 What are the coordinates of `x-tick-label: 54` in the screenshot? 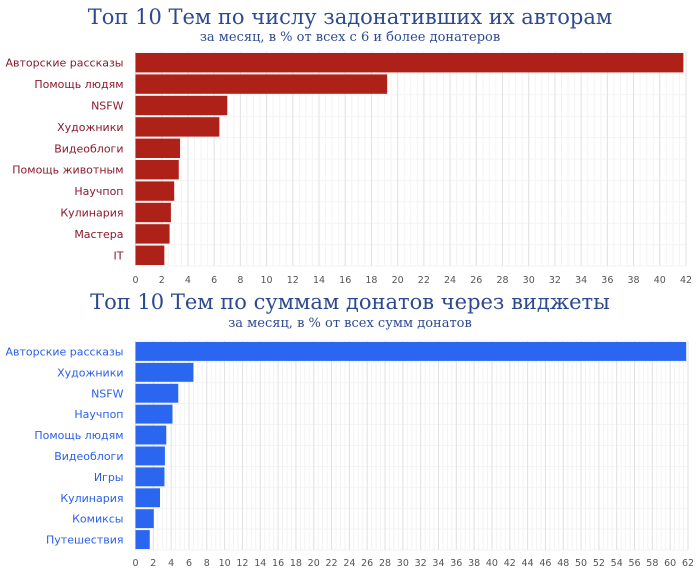 It's located at (617, 563).